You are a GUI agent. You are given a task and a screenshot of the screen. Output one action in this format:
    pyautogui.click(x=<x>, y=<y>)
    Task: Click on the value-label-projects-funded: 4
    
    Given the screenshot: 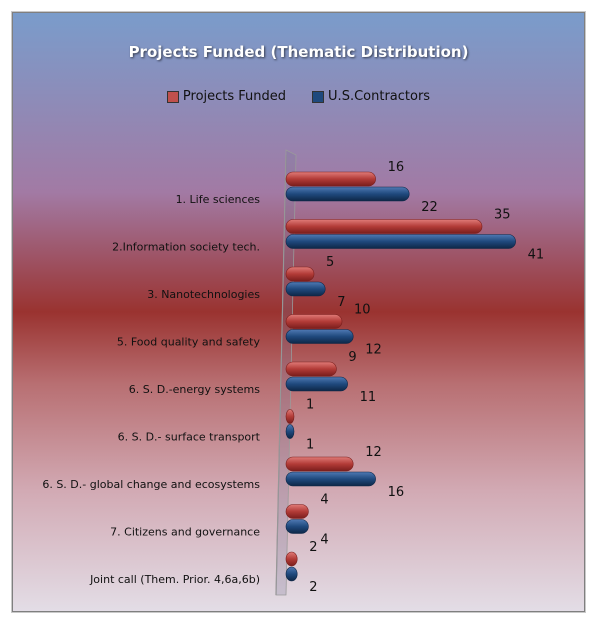 What is the action you would take?
    pyautogui.click(x=324, y=500)
    